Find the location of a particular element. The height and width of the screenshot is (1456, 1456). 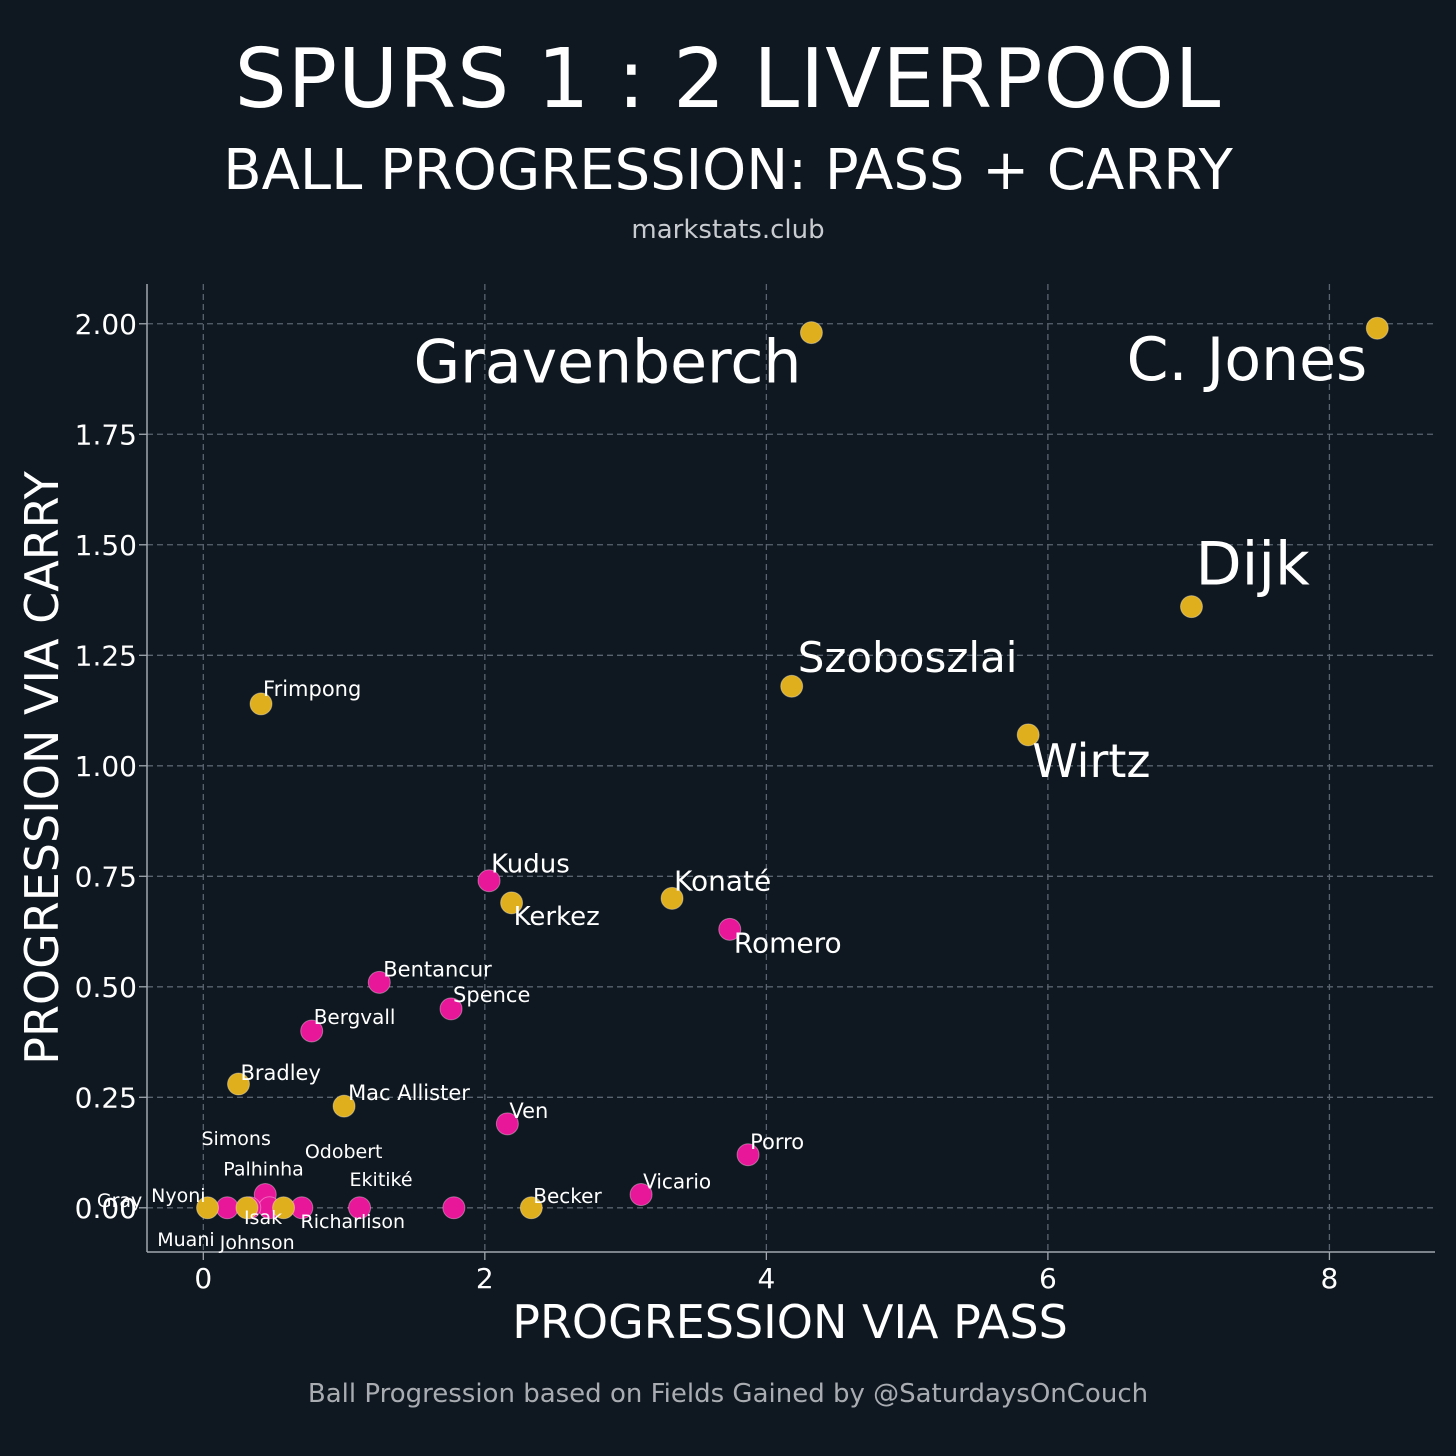

point-label: Spence is located at coordinates (491, 995).